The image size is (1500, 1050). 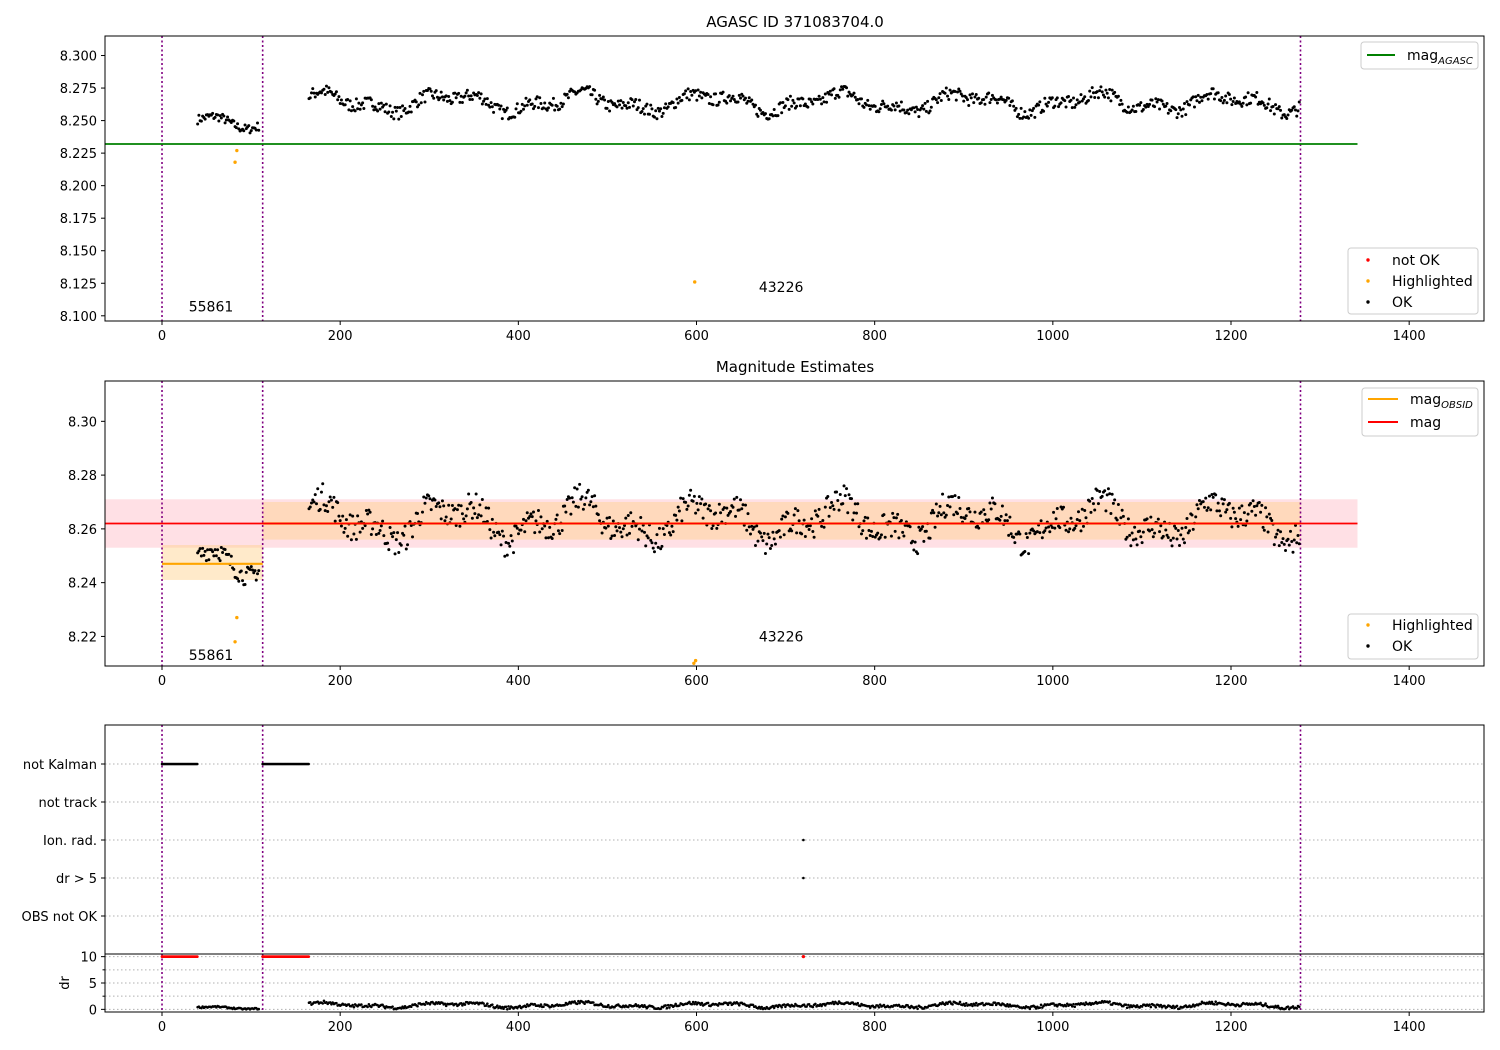 I want to click on y-tick-label: 8.100, so click(x=78, y=317).